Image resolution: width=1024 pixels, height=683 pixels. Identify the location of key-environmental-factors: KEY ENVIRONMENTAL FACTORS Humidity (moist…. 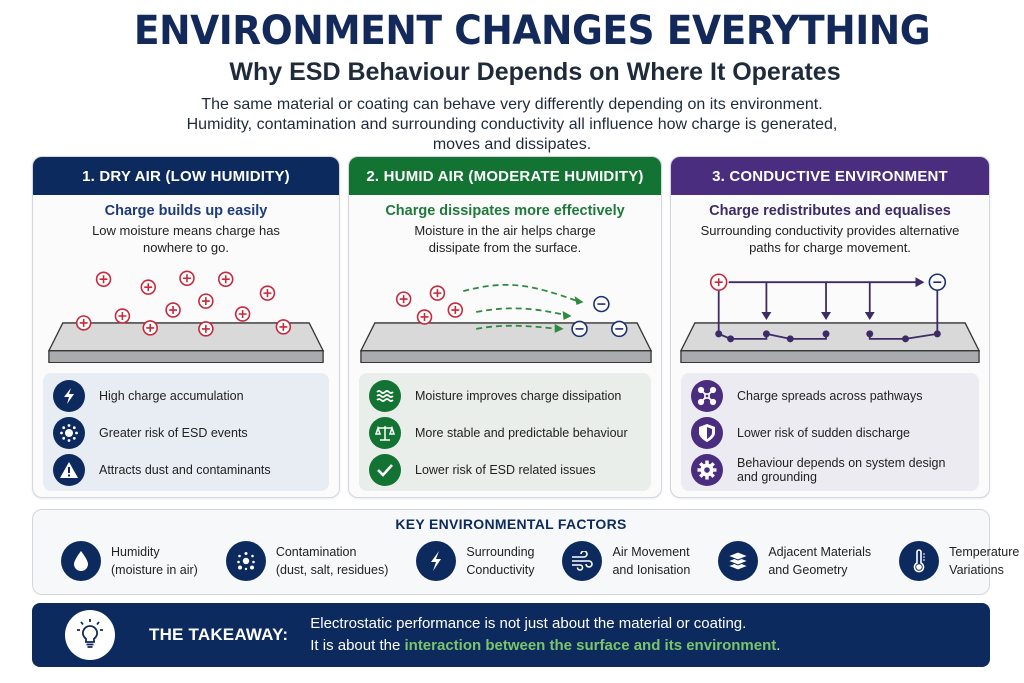
(525, 552).